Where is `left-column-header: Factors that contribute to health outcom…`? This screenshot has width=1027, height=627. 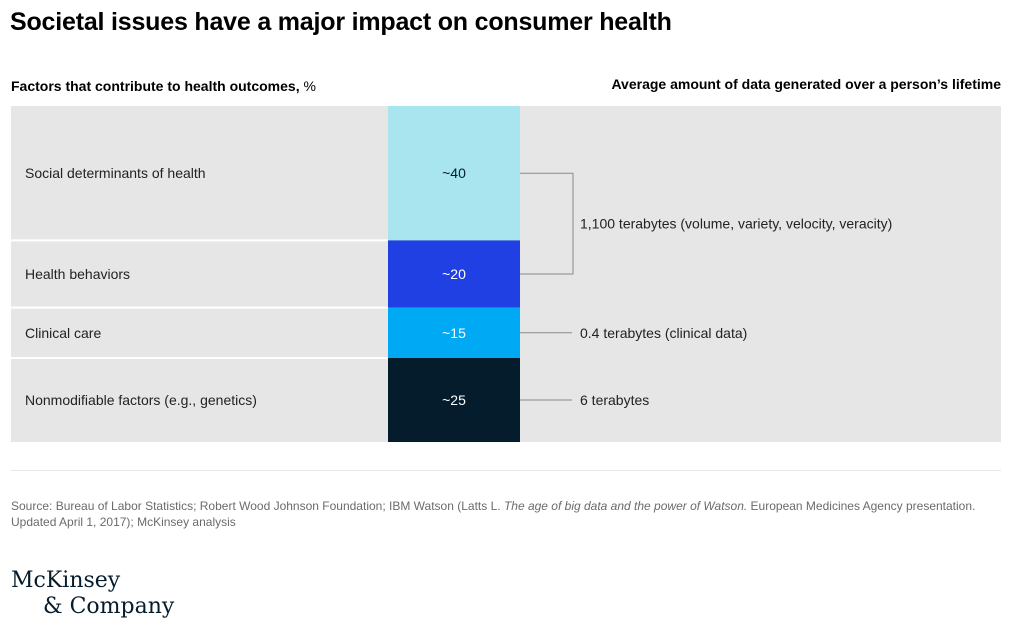
left-column-header: Factors that contribute to health outcom… is located at coordinates (163, 86).